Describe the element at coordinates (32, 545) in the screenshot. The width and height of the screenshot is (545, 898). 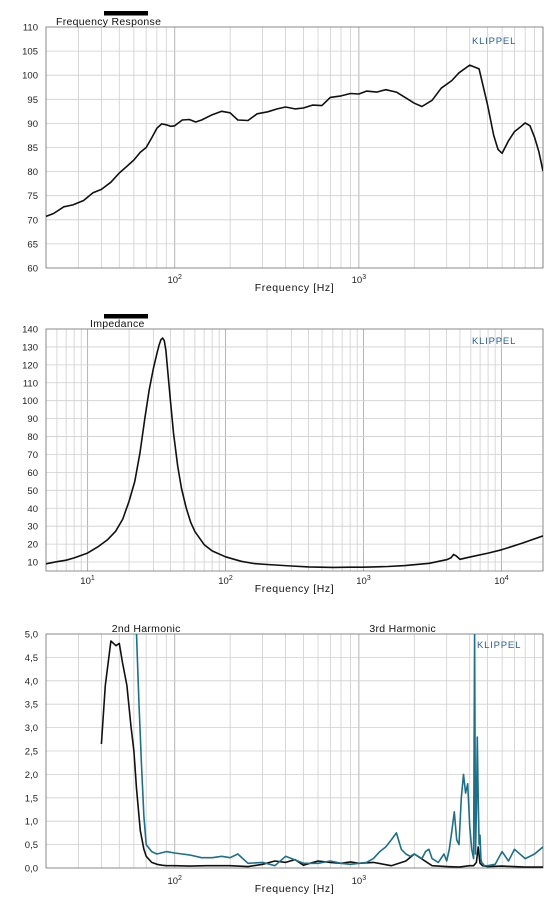
I see `y-tick-label: 20` at that location.